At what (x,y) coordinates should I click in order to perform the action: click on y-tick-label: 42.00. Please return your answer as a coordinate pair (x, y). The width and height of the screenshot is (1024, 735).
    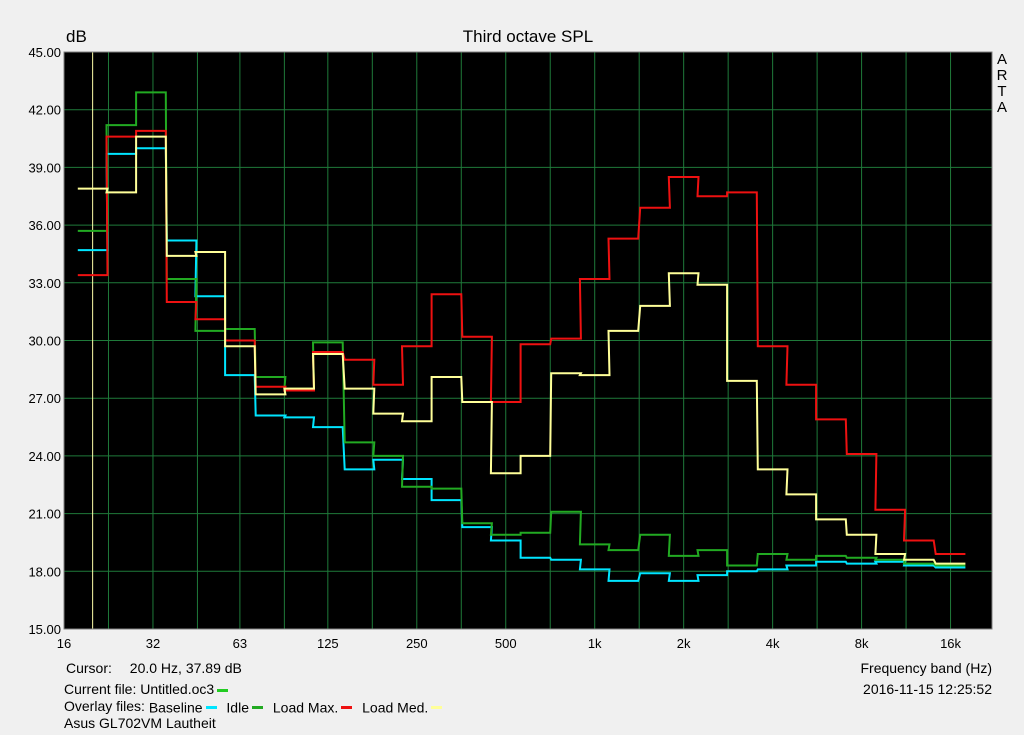
    Looking at the image, I should click on (44, 110).